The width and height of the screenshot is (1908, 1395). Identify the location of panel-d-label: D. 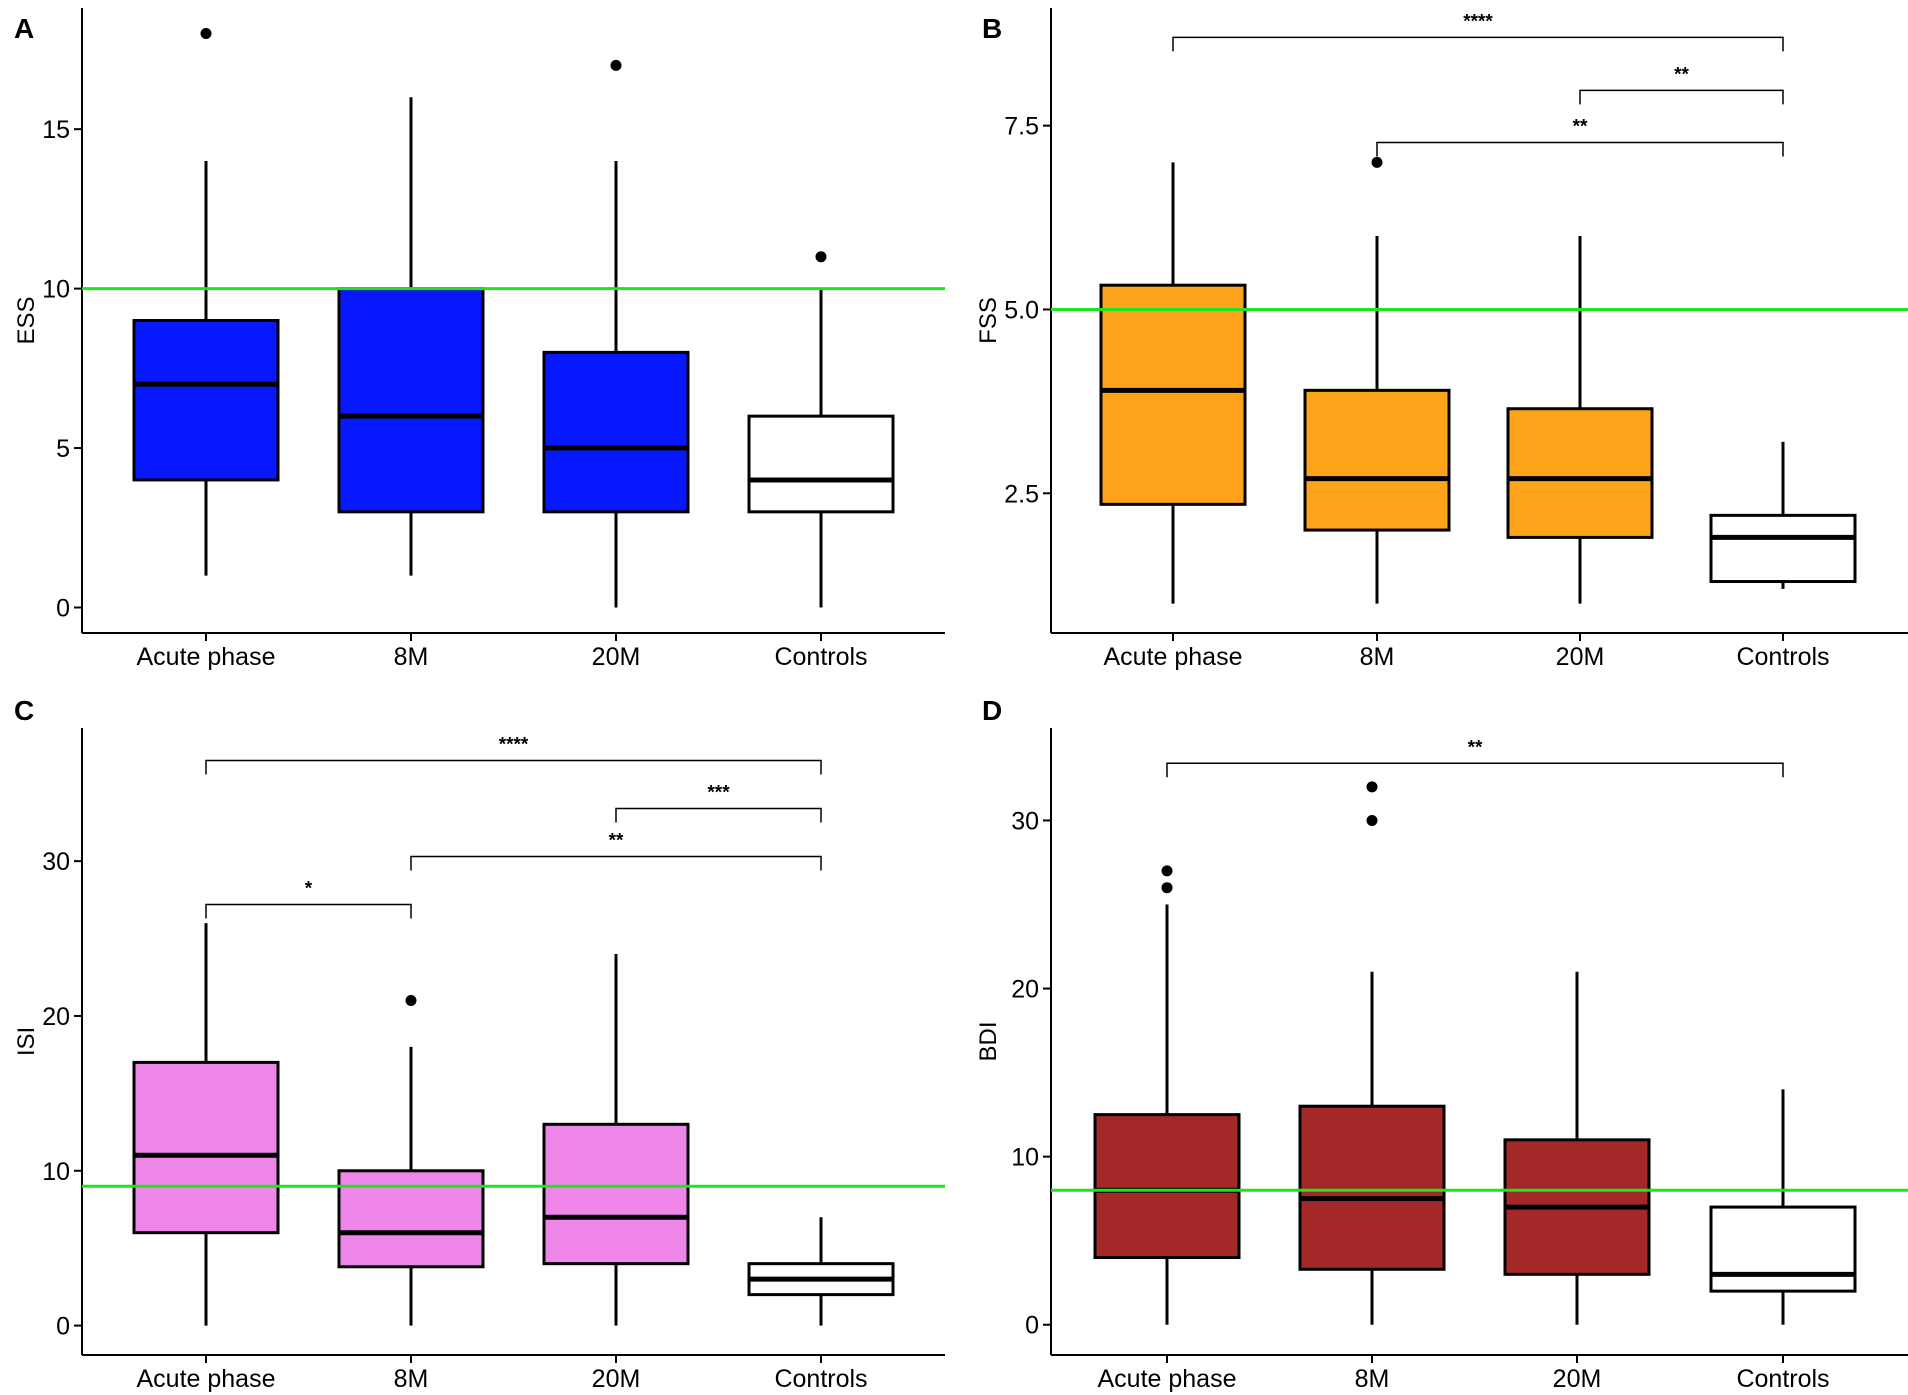
(992, 710).